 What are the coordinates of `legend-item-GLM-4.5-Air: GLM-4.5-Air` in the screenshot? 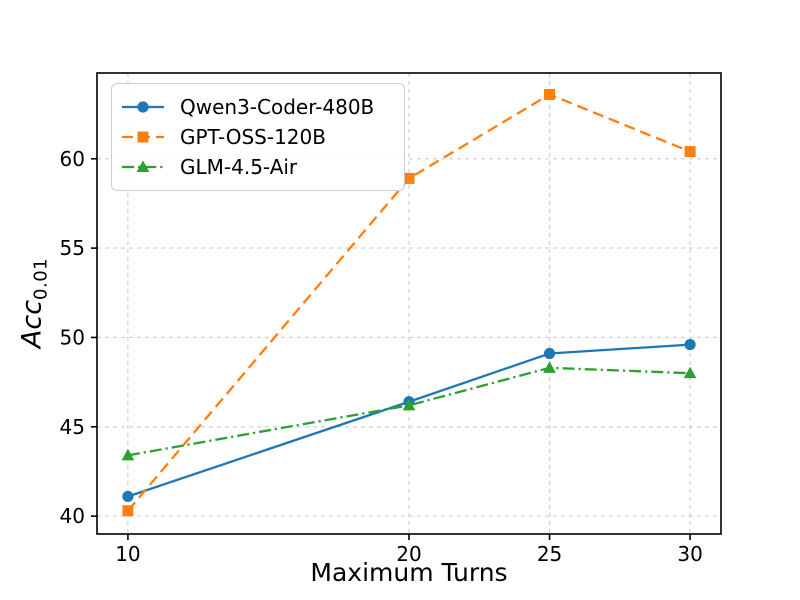 It's located at (257, 167).